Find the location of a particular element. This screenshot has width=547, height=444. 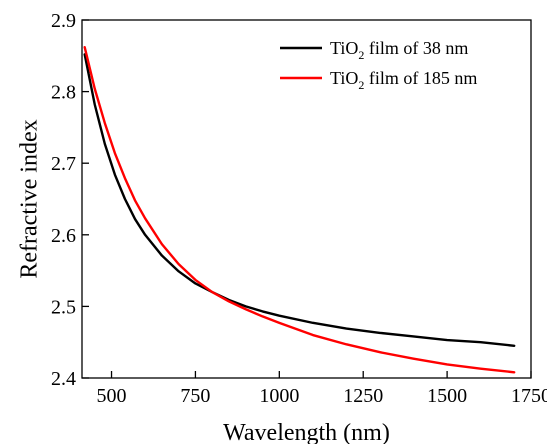

x-tick-label: 750 is located at coordinates (195, 396).